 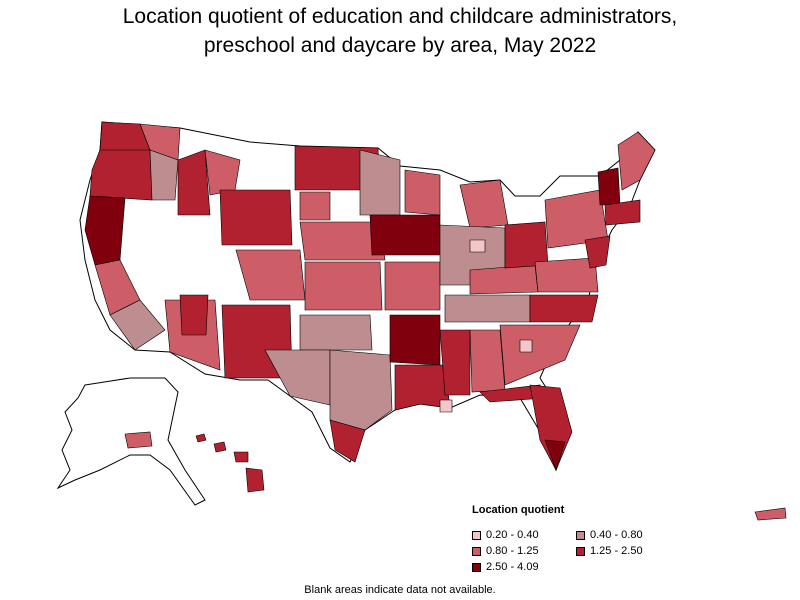 I want to click on region-ar, so click(x=415, y=340).